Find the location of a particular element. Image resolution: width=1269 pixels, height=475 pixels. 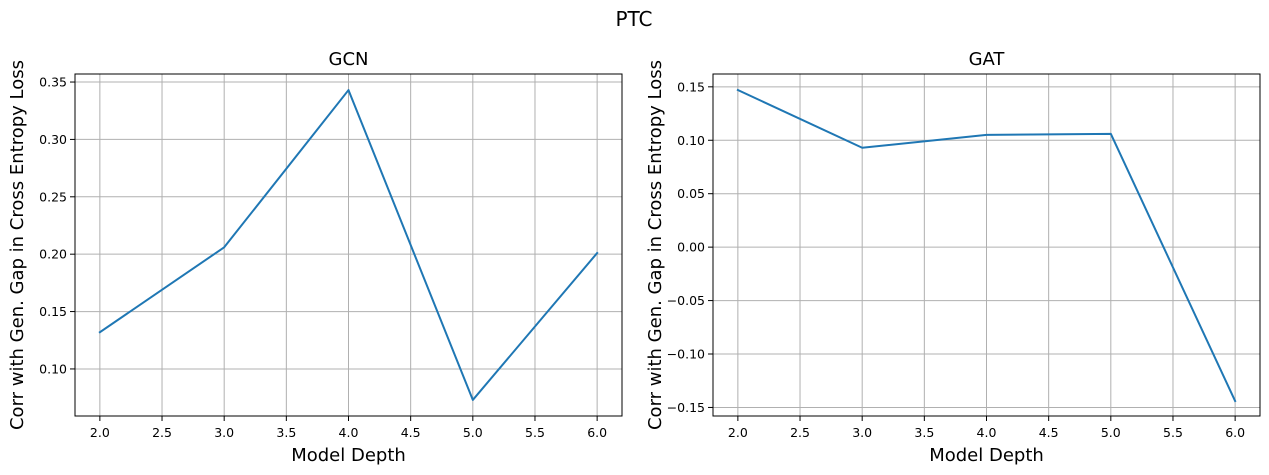

gat-y-tick-label: 0.10 is located at coordinates (691, 140).